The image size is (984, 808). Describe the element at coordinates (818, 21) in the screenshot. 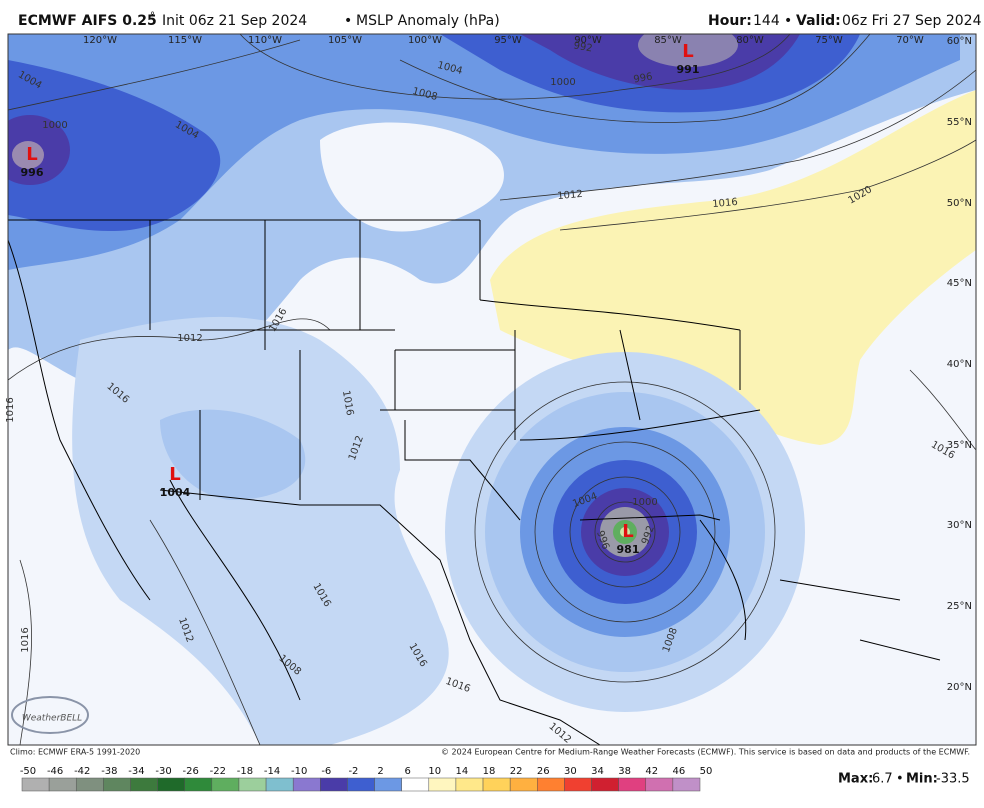

I see `valid-label: Valid:` at that location.